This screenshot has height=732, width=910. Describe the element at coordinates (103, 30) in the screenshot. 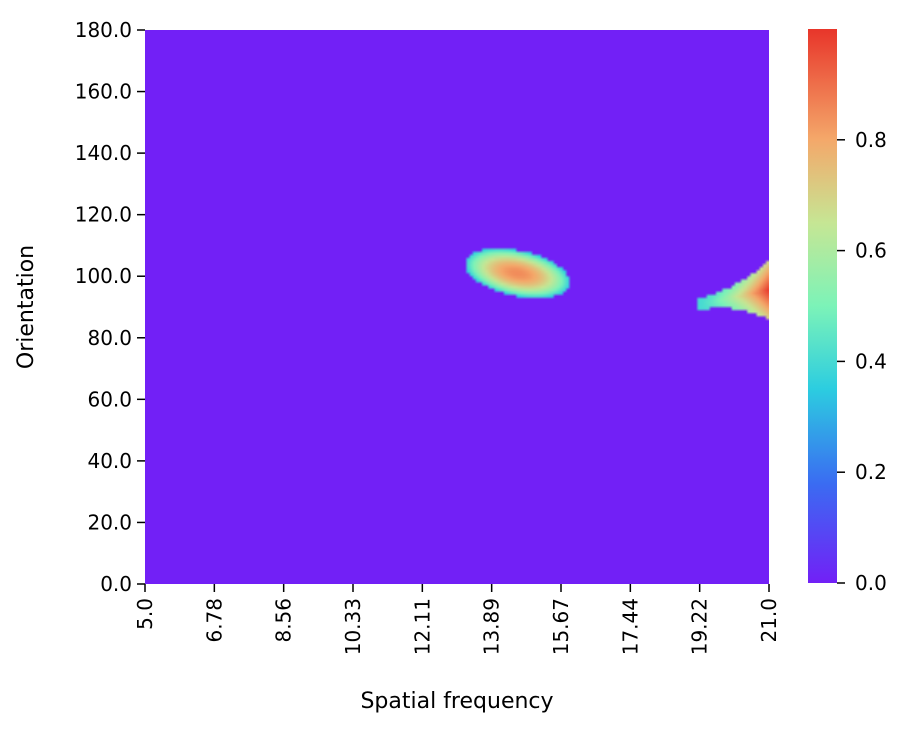

I see `y-tick-label: 180.0` at that location.